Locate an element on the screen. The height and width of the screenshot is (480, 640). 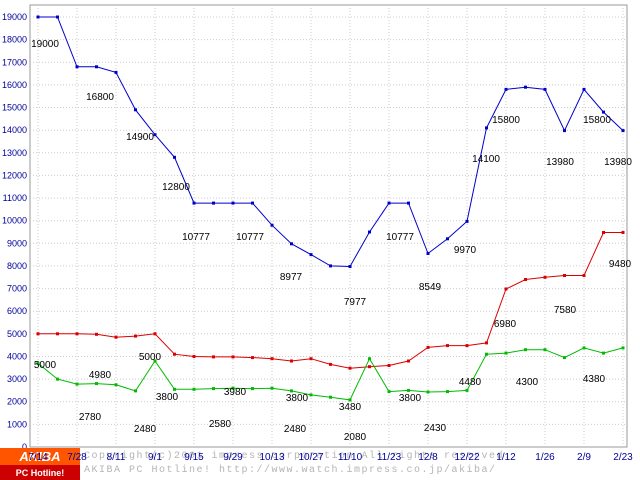
x-axis-tick-label: 1/26 is located at coordinates (545, 457).